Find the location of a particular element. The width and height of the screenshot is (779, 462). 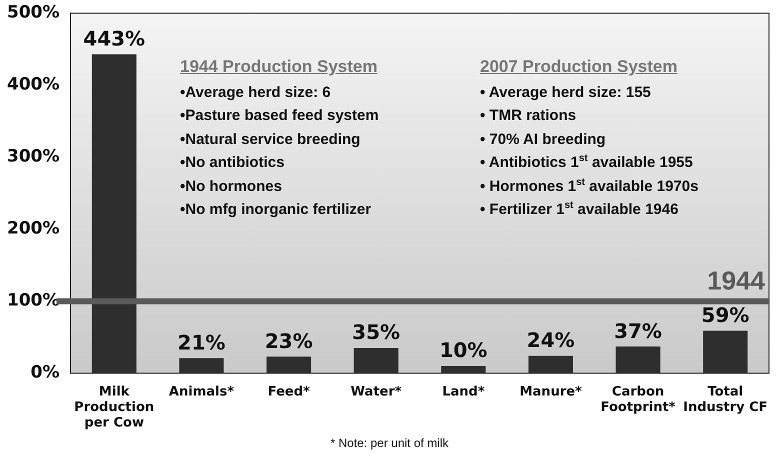

data-label: 23% is located at coordinates (288, 340).